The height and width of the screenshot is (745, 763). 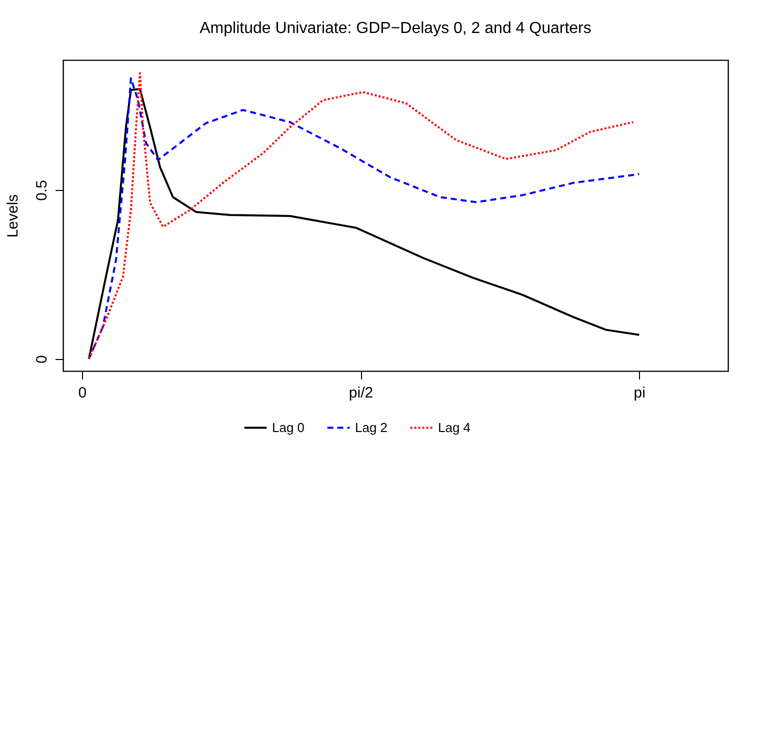 What do you see at coordinates (288, 427) in the screenshot?
I see `legend-label: Lag 0` at bounding box center [288, 427].